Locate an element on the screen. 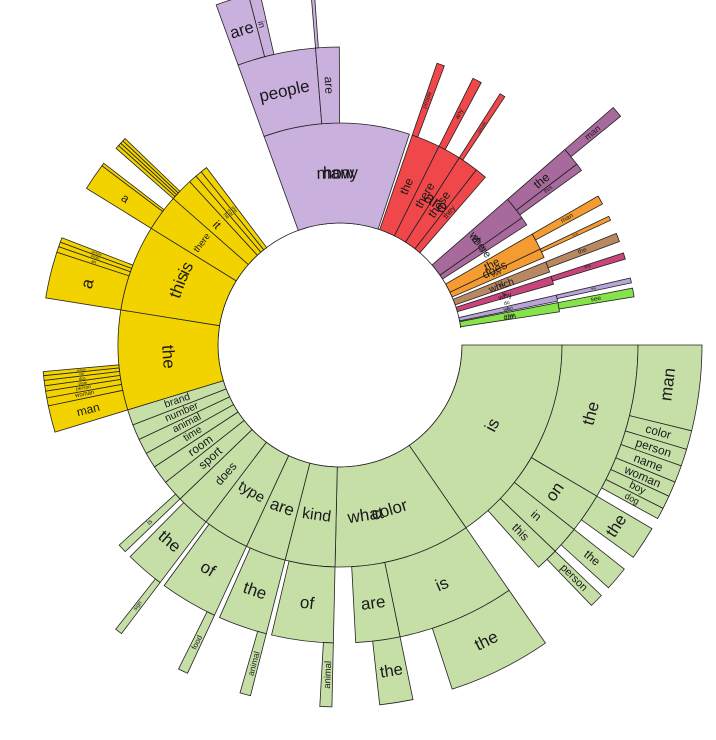  label-what-kind: kind is located at coordinates (316, 515).